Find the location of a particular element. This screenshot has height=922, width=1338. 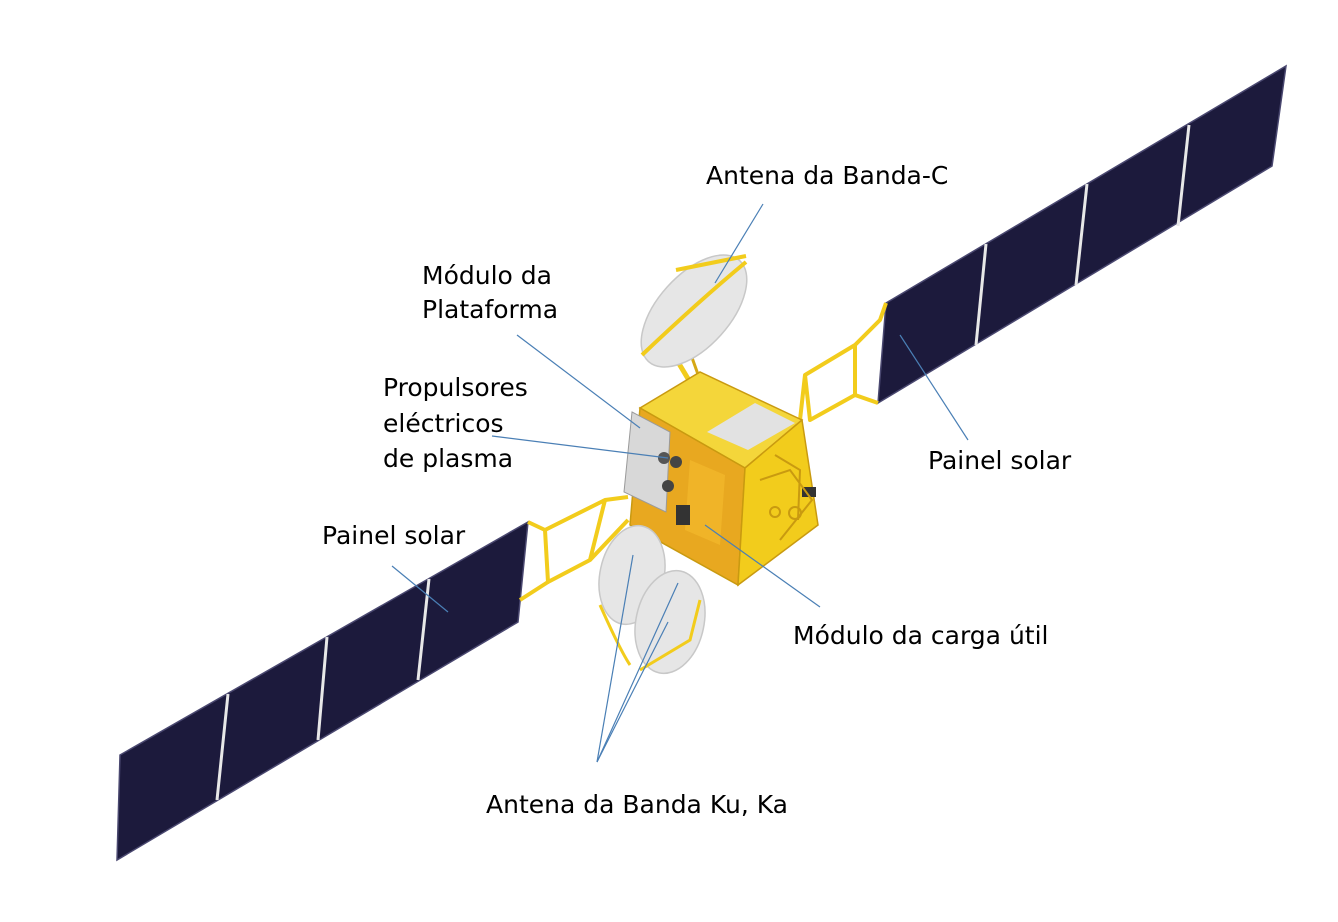

label-plasma-thrusters-line3: de plasma is located at coordinates (448, 458).